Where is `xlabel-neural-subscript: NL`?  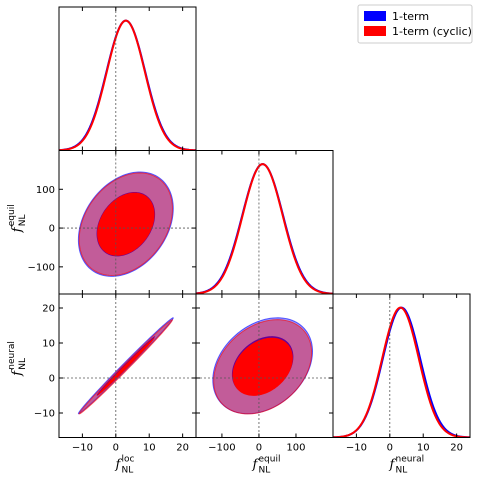 xlabel-neural-subscript: NL is located at coordinates (402, 471).